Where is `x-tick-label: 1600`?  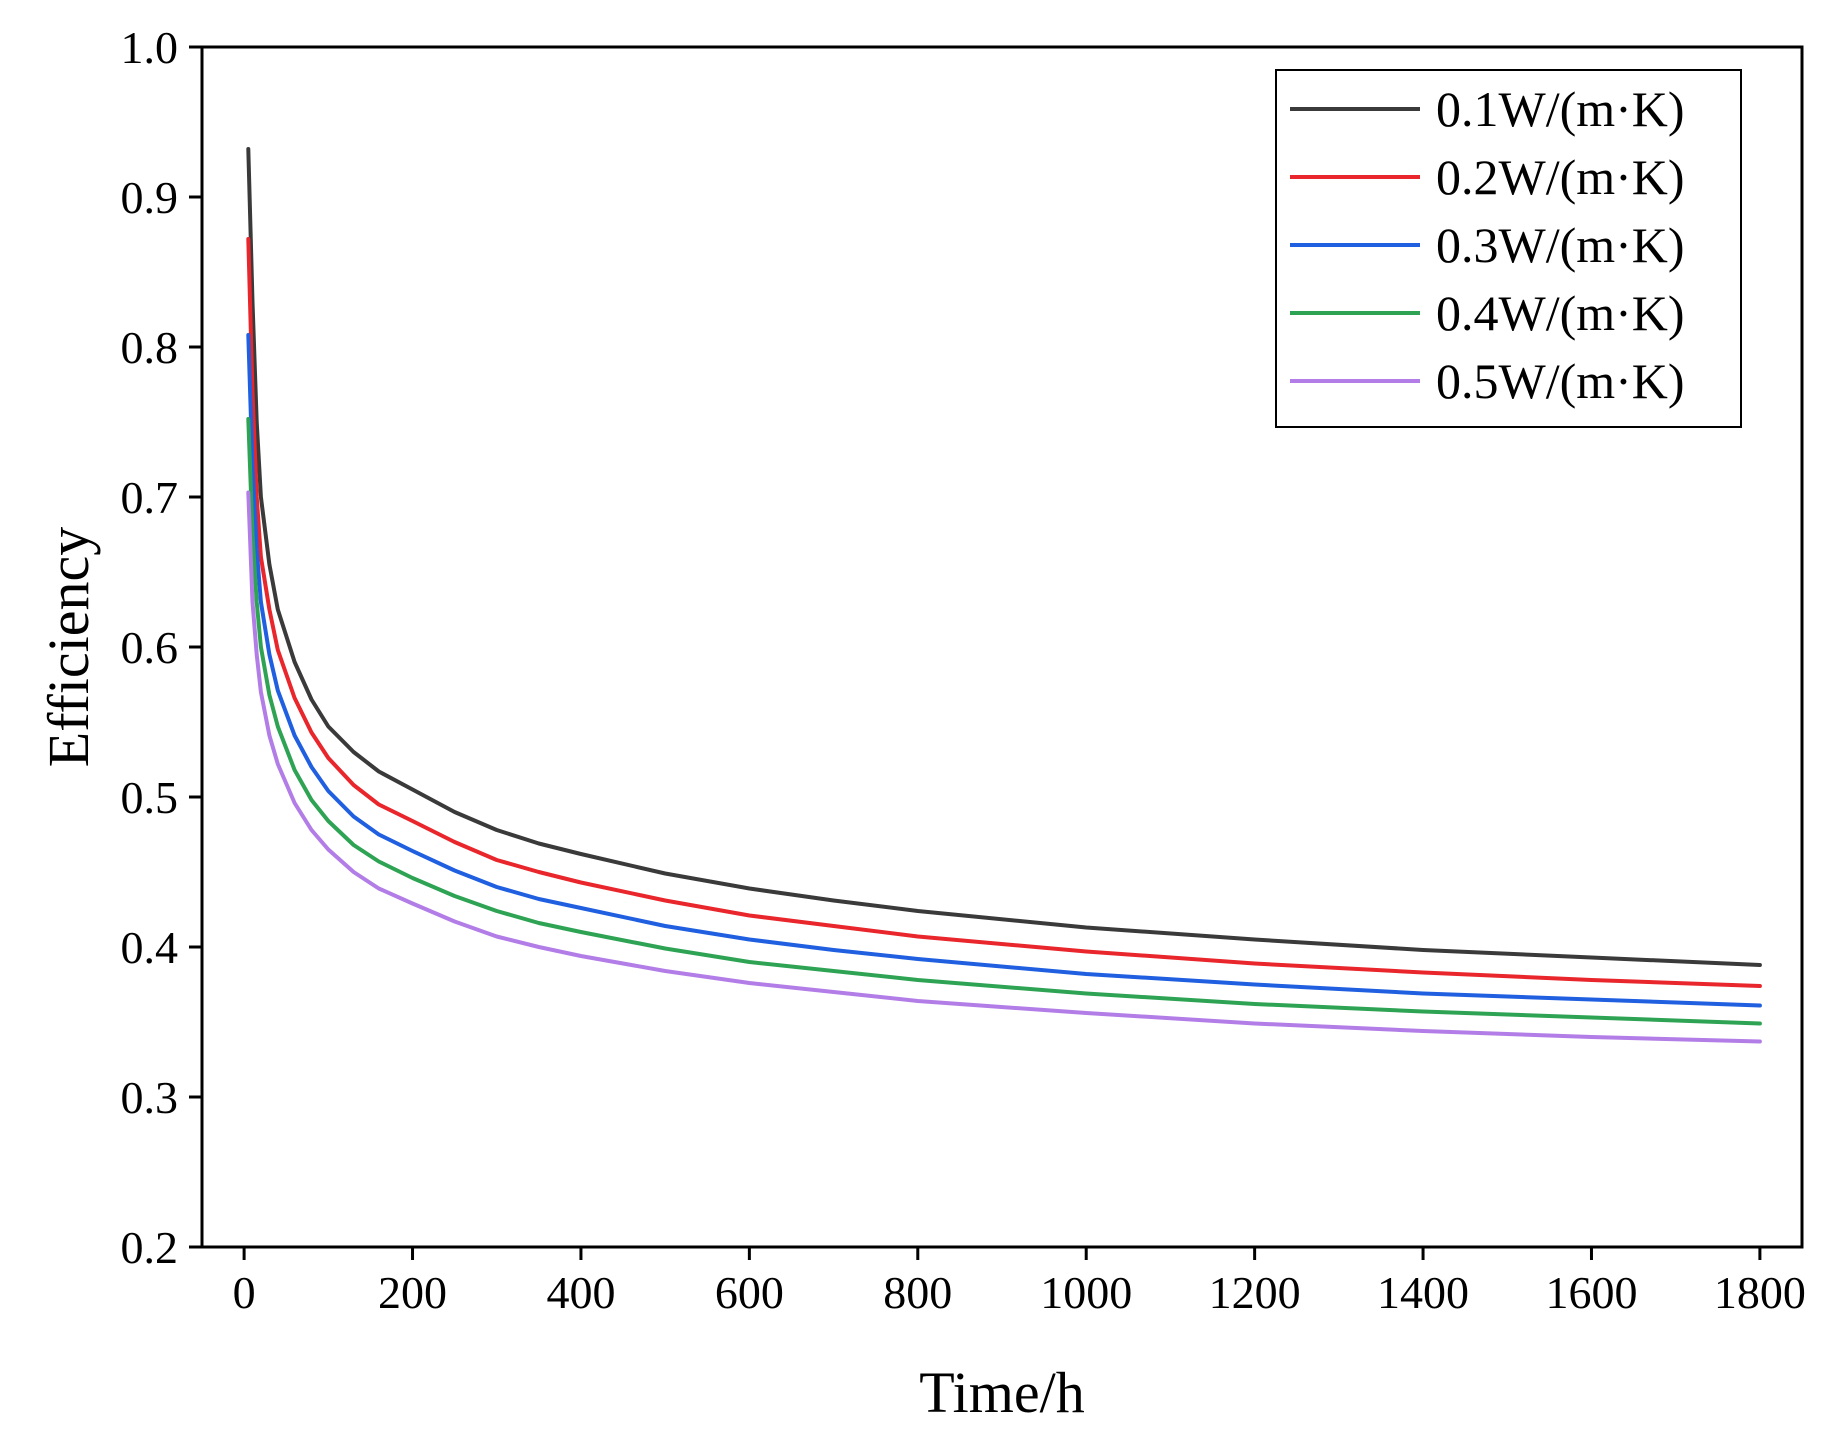 x-tick-label: 1600 is located at coordinates (1591, 1292).